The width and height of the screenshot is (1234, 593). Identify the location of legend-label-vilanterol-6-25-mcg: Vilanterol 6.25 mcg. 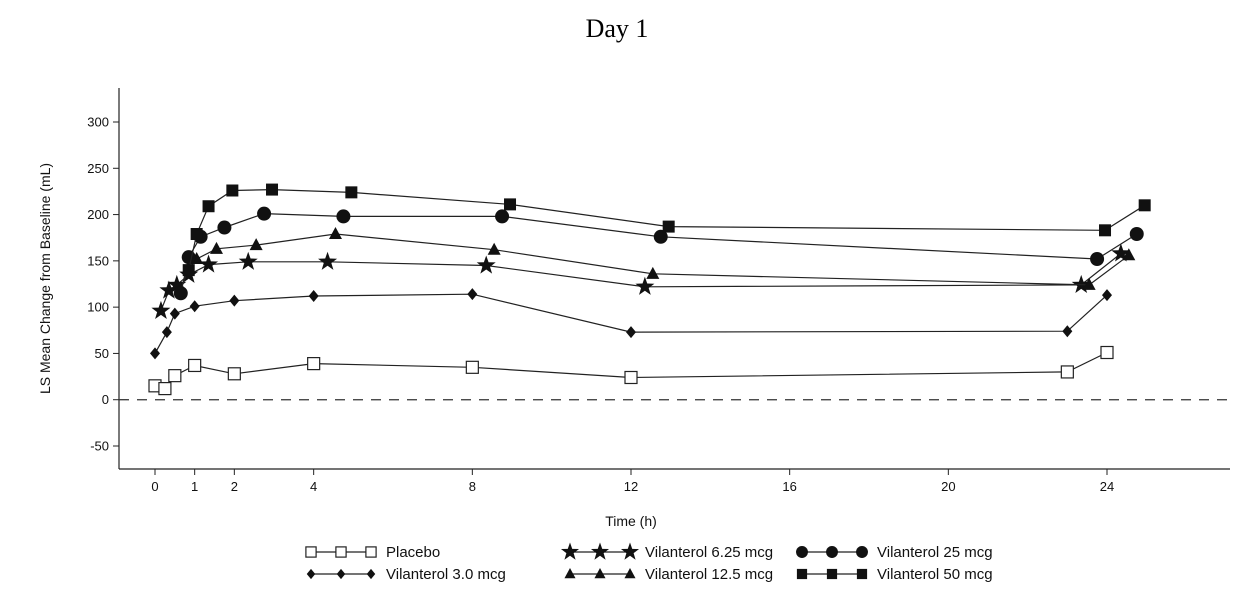
(709, 552).